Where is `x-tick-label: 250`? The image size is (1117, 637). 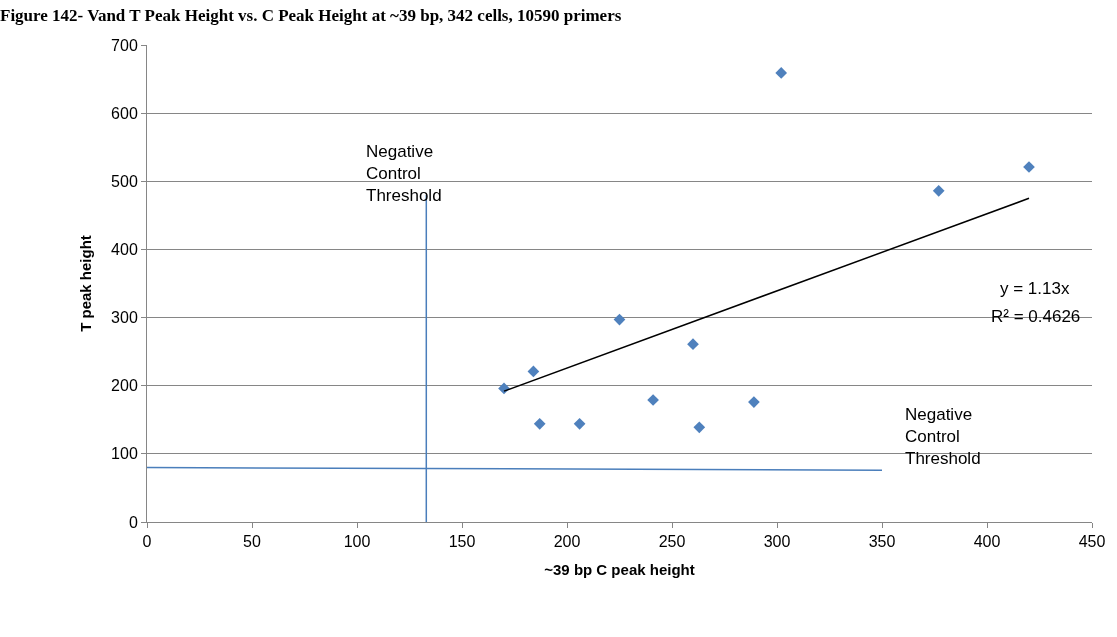 x-tick-label: 250 is located at coordinates (672, 542).